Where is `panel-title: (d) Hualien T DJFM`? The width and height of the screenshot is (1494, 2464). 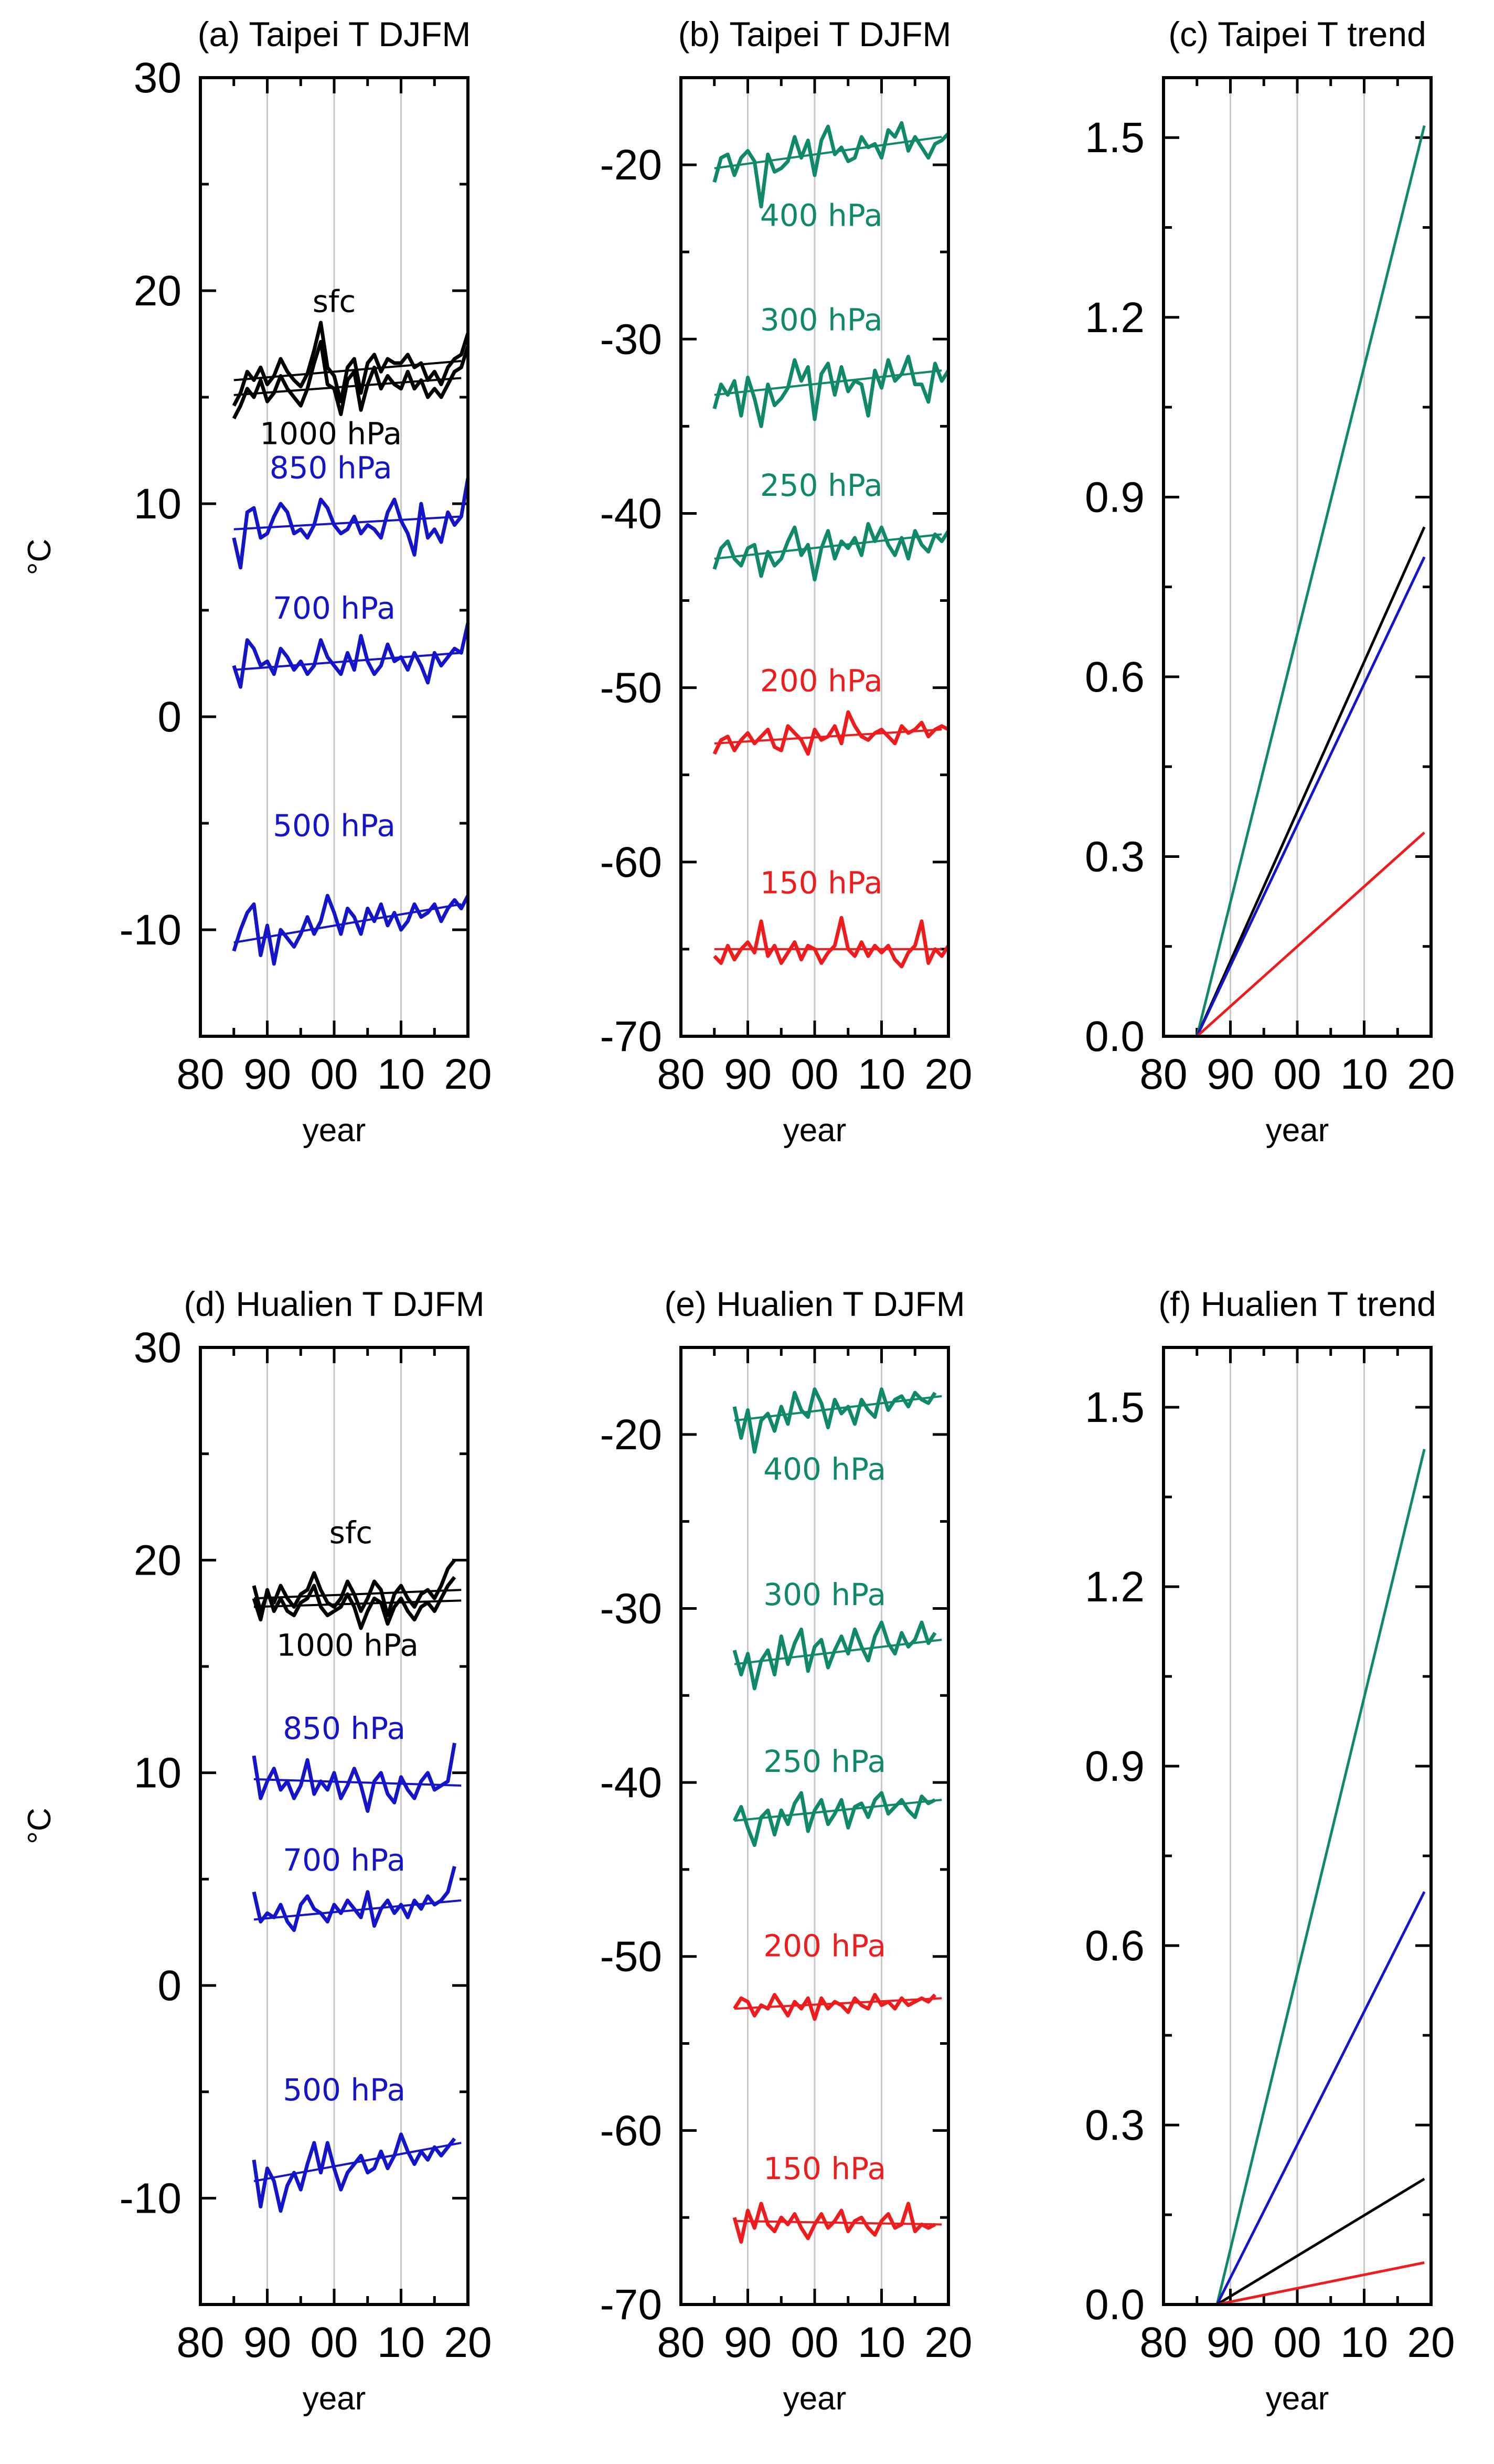 panel-title: (d) Hualien T DJFM is located at coordinates (334, 1303).